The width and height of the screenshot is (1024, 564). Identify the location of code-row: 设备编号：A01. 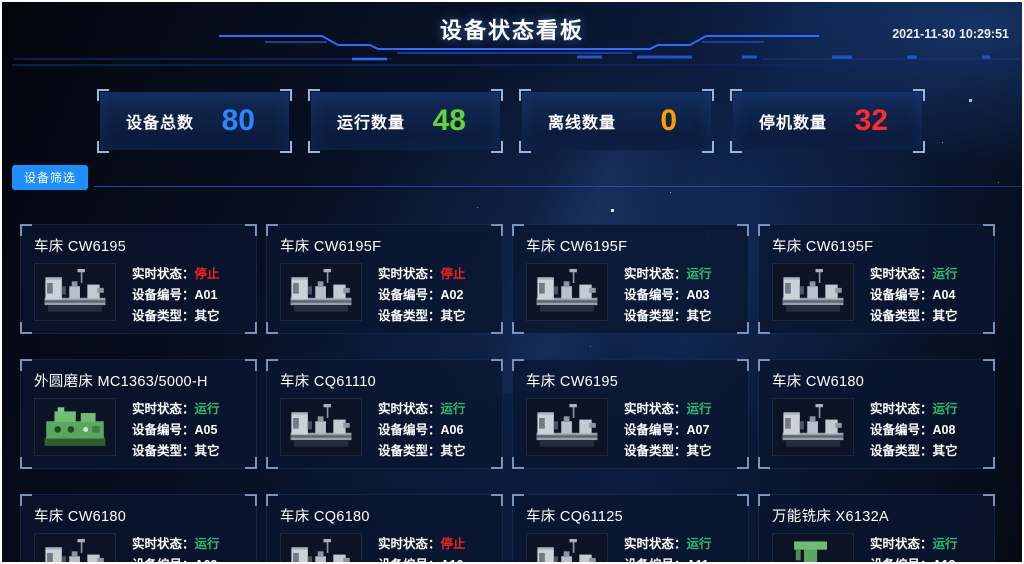
(176, 295).